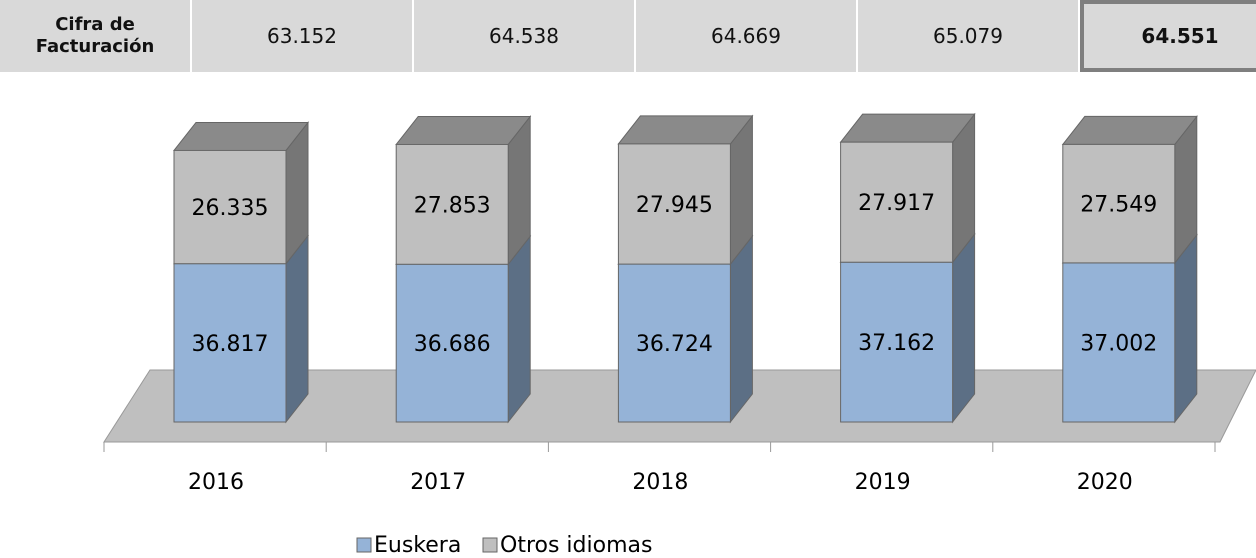 The image size is (1256, 558). I want to click on total-cell: 64.551, so click(1168, 36).